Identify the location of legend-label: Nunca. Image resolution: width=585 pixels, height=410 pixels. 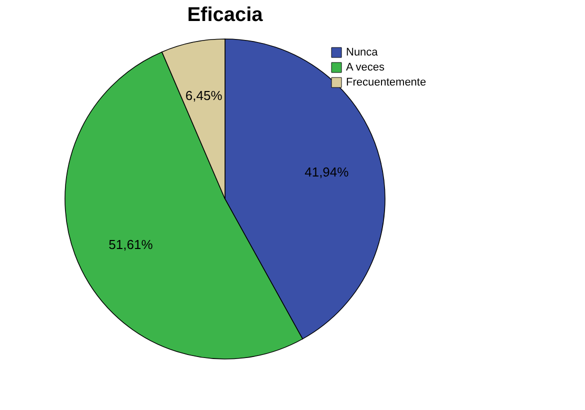
(362, 52).